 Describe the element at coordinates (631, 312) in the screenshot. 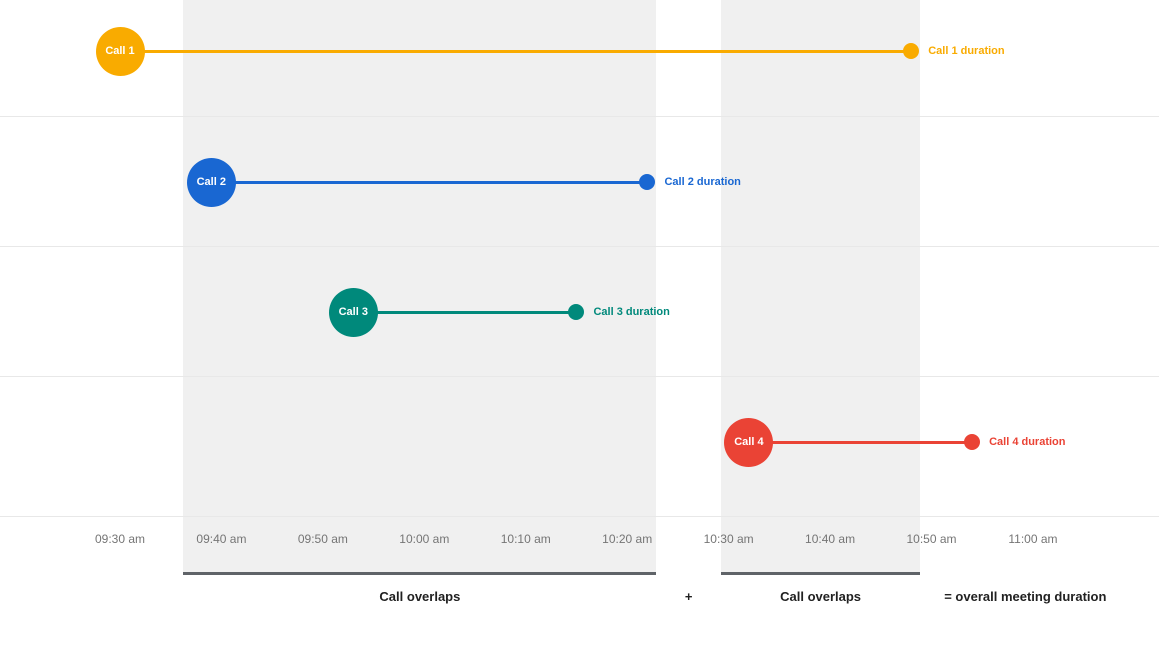

I see `call-duration-label: Call 3 duration` at that location.